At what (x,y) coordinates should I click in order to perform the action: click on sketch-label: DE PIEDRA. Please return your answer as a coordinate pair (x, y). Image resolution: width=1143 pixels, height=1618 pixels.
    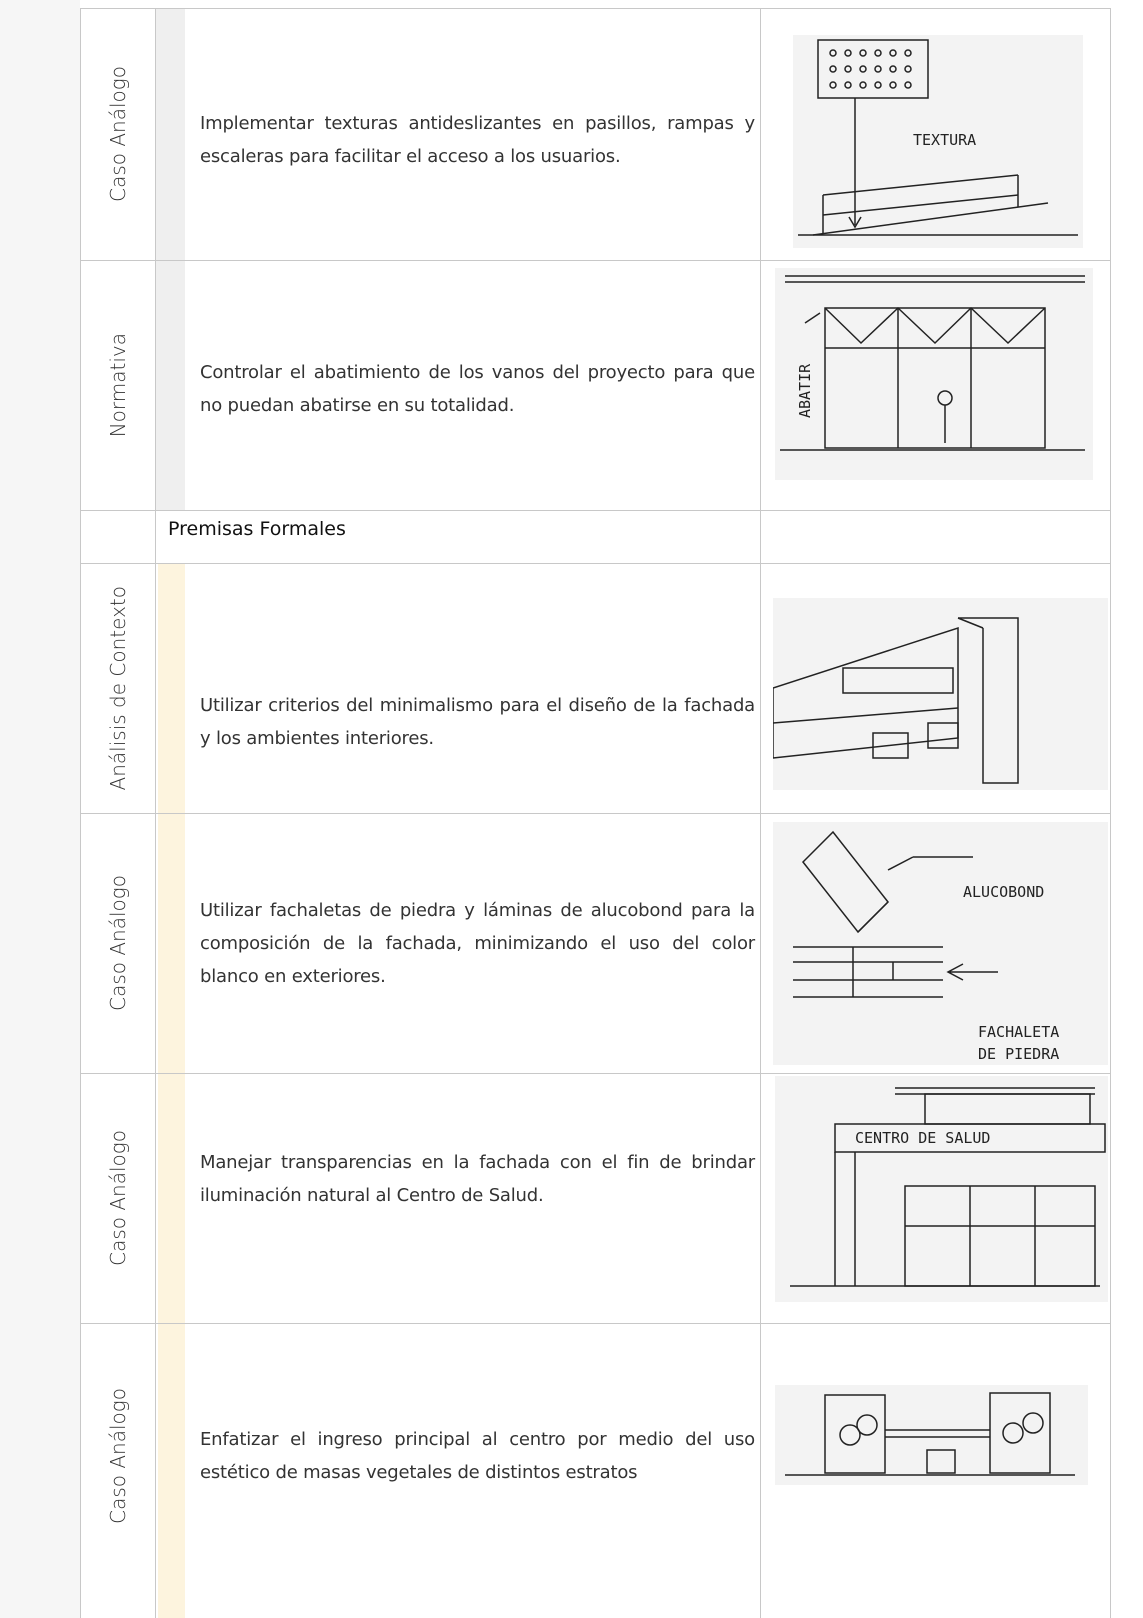
    Looking at the image, I should click on (1018, 1054).